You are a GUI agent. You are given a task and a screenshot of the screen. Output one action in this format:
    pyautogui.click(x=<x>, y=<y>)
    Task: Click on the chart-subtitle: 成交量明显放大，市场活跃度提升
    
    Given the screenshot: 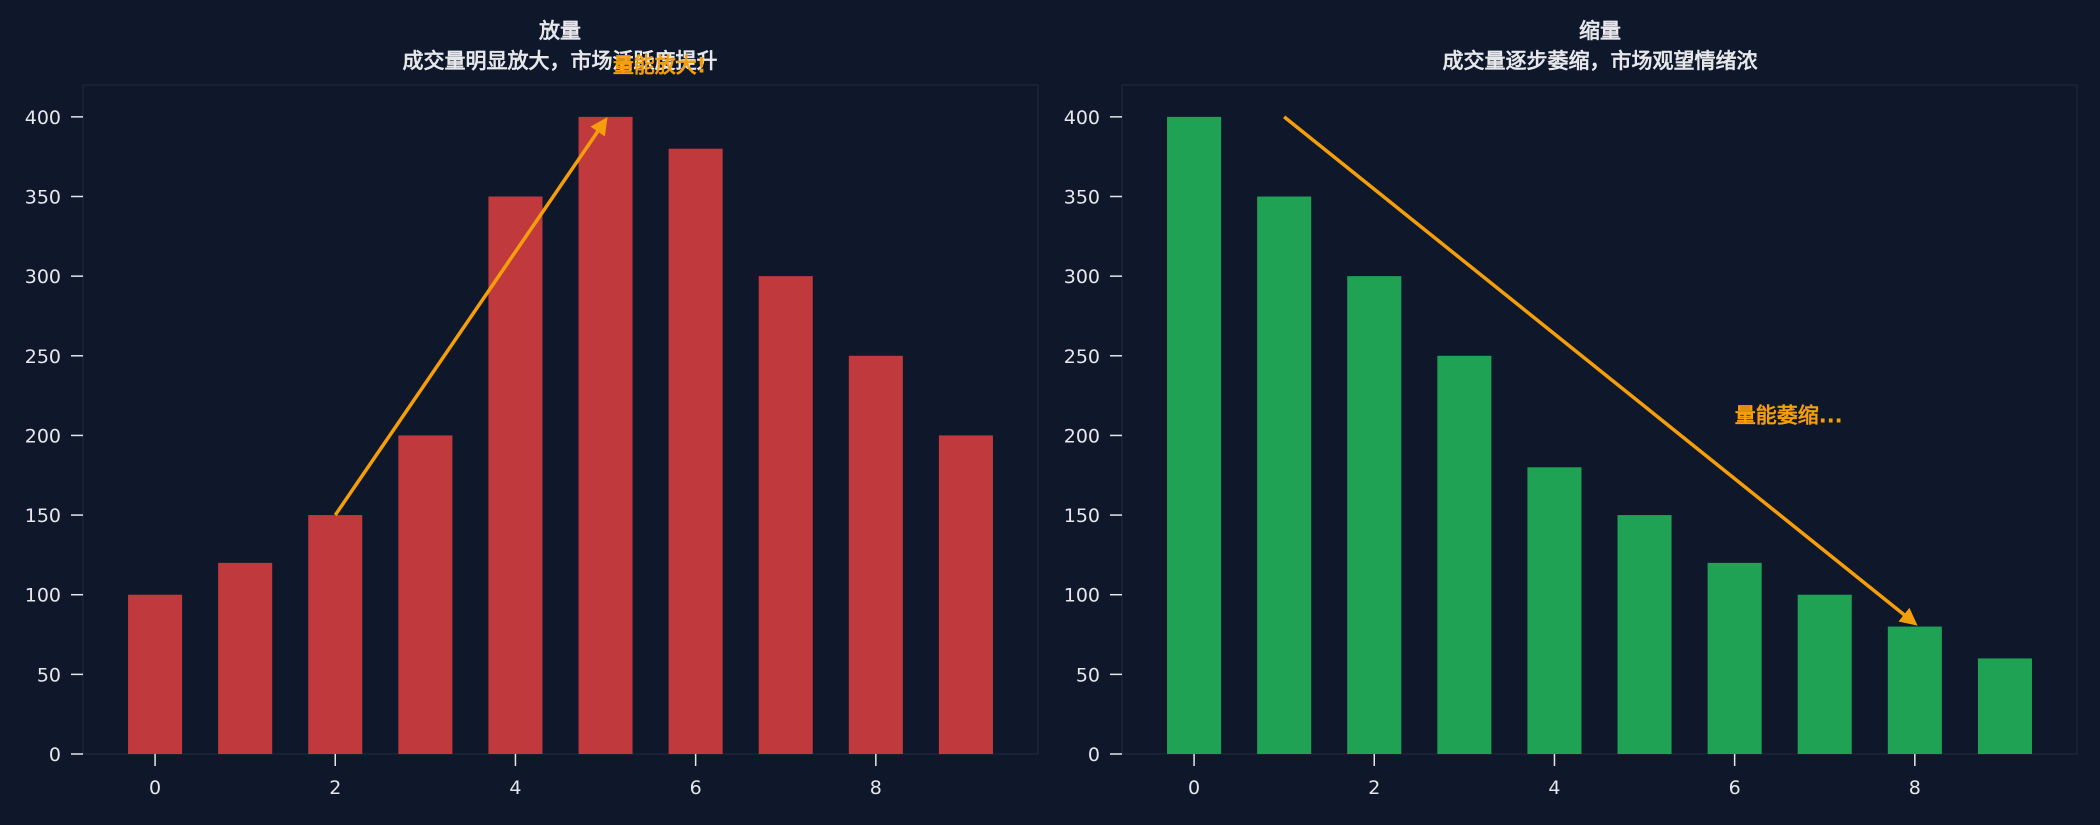 What is the action you would take?
    pyautogui.click(x=560, y=61)
    